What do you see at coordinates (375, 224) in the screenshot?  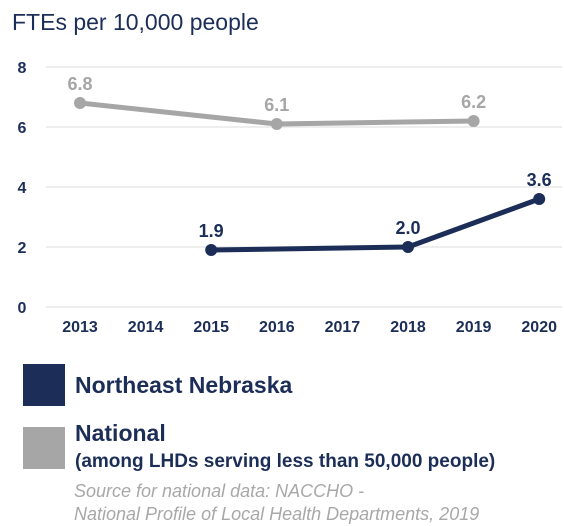 I see `series-line-northeast-nebraska` at bounding box center [375, 224].